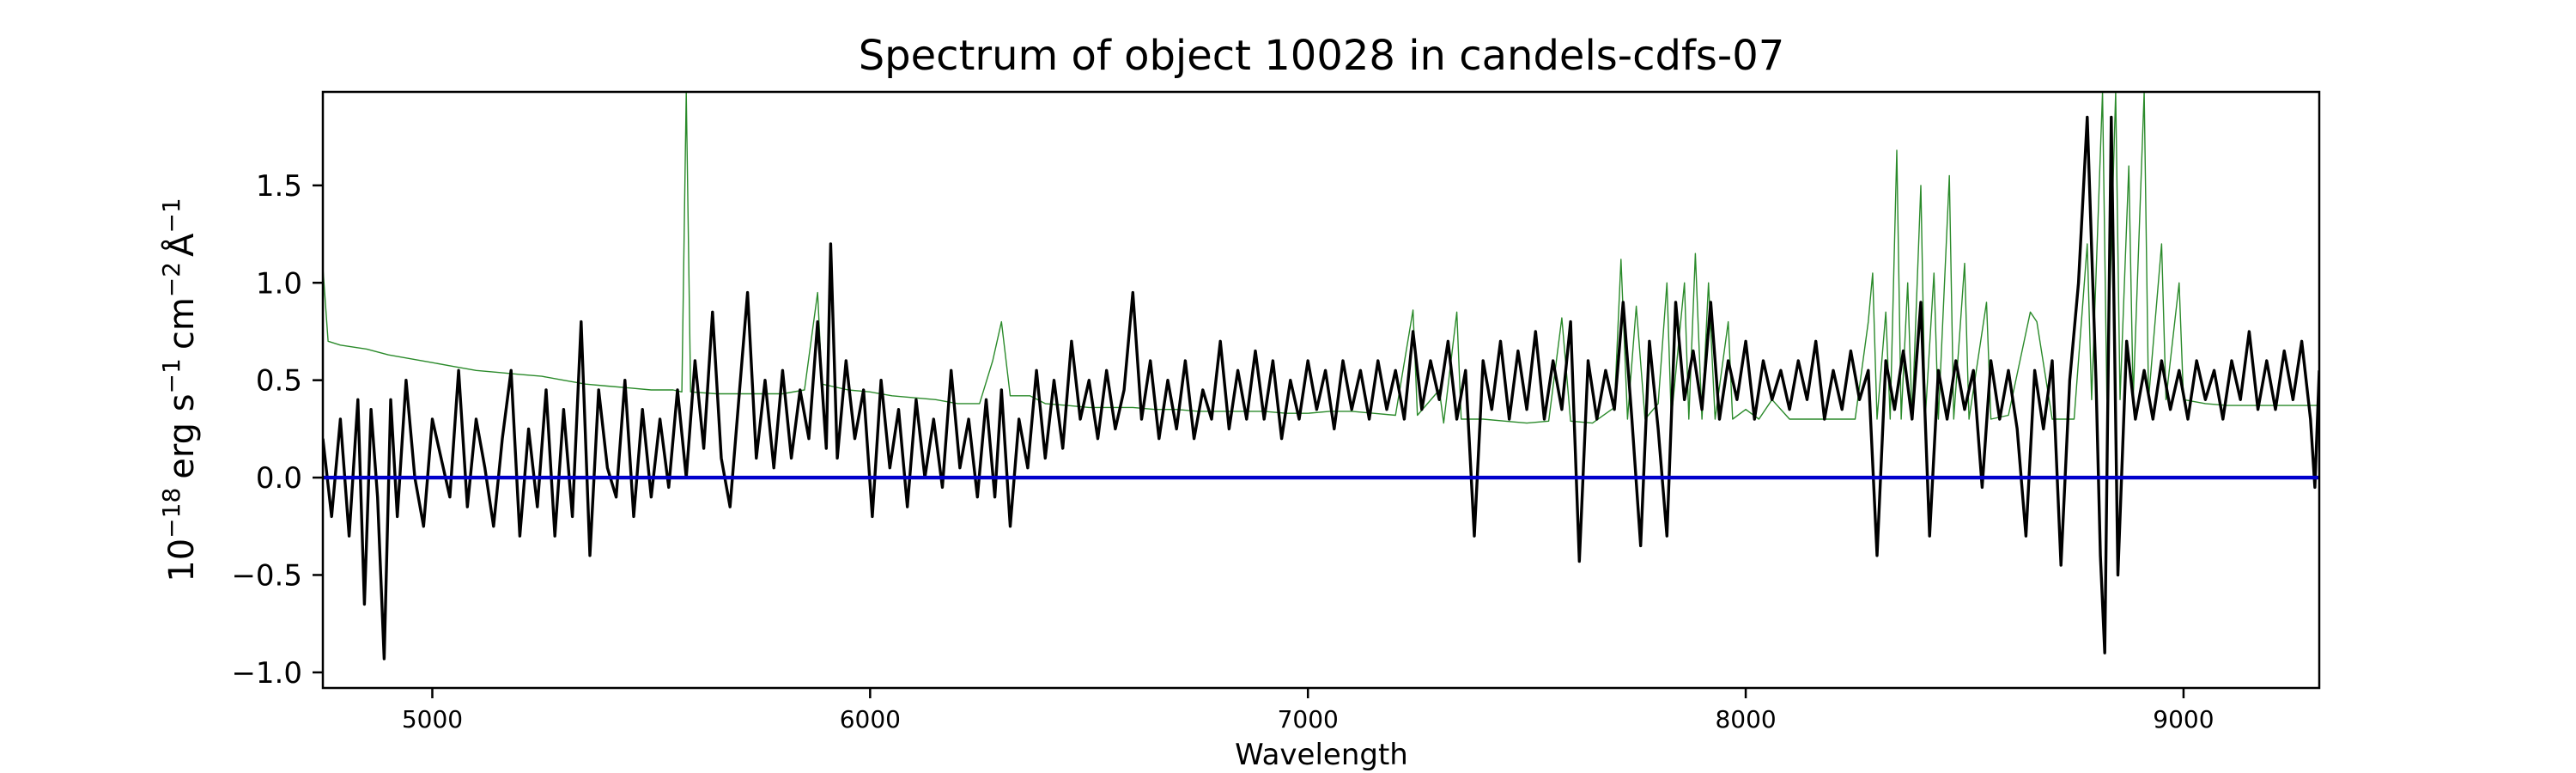 Image resolution: width=2576 pixels, height=773 pixels. What do you see at coordinates (1308, 719) in the screenshot?
I see `x-tick-label: 7000` at bounding box center [1308, 719].